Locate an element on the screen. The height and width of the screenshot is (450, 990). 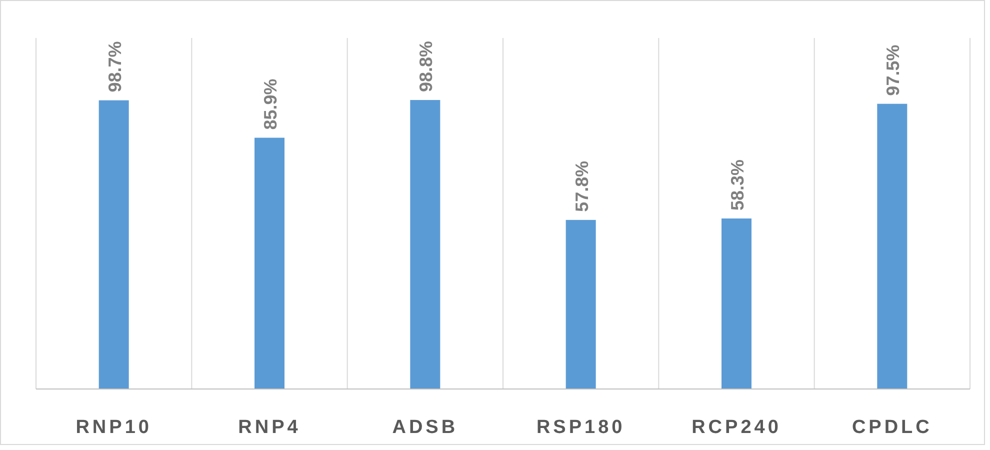
x-tick-label: RCP240 is located at coordinates (737, 427).